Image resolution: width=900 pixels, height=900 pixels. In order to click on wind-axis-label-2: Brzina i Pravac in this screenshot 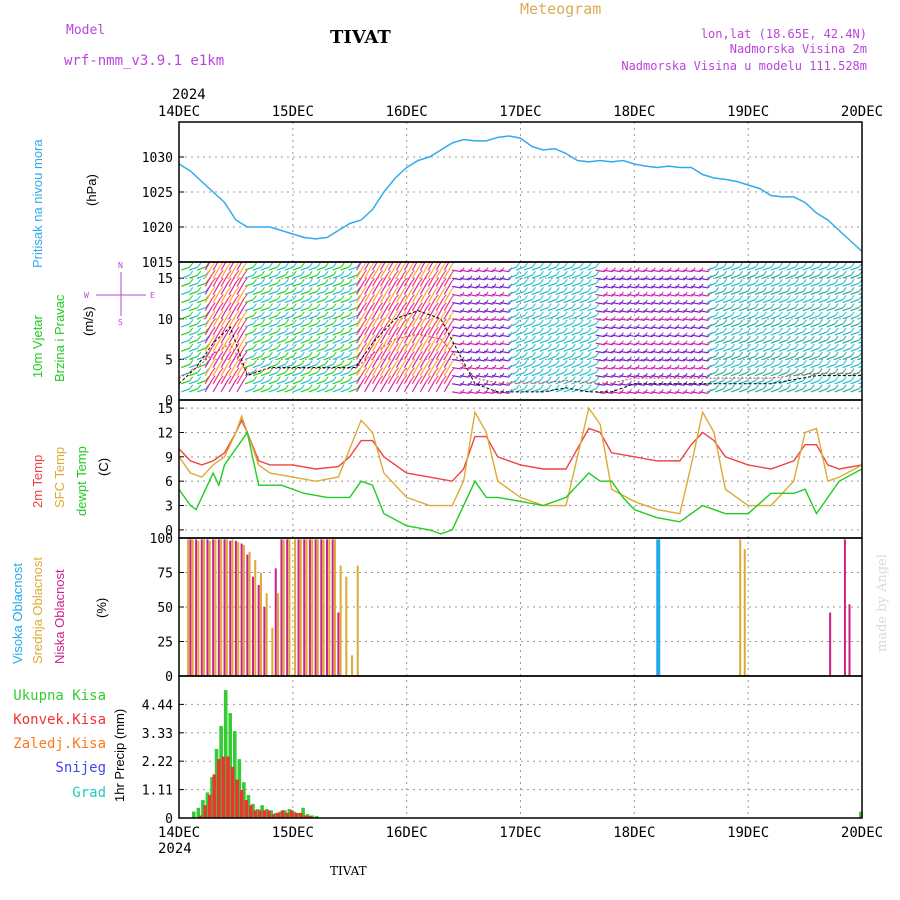, I will do `click(59, 338)`.